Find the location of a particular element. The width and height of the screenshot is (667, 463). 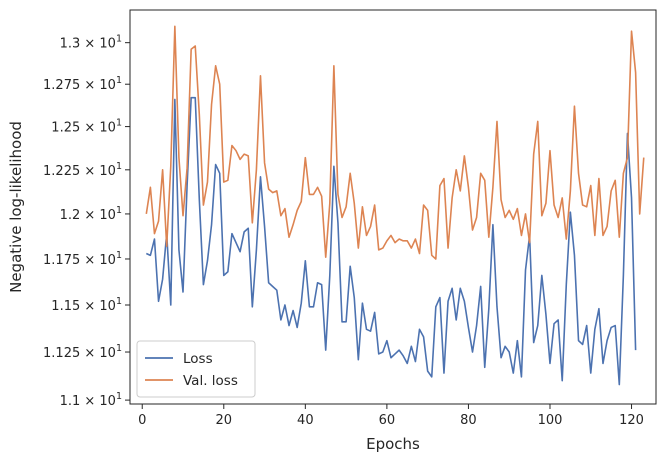

x-tick-label: 80 is located at coordinates (468, 420).